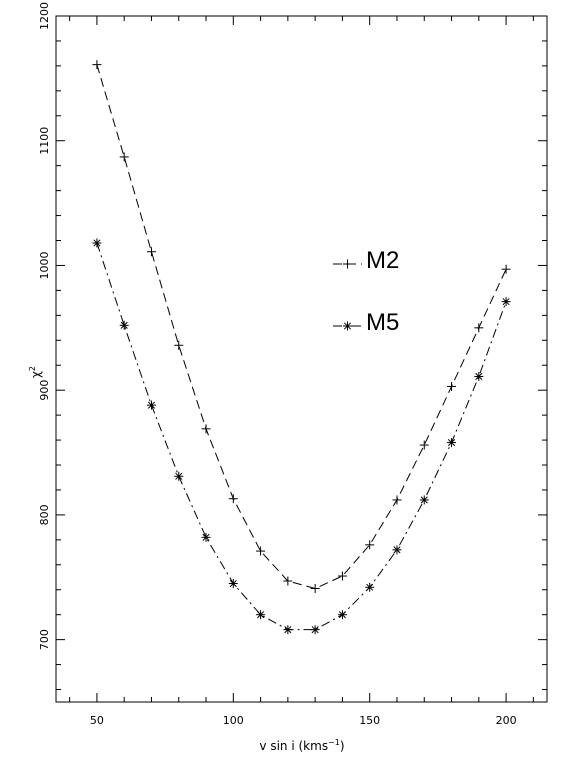 The image size is (564, 758). I want to click on y-axis-title: χ2, so click(35, 372).